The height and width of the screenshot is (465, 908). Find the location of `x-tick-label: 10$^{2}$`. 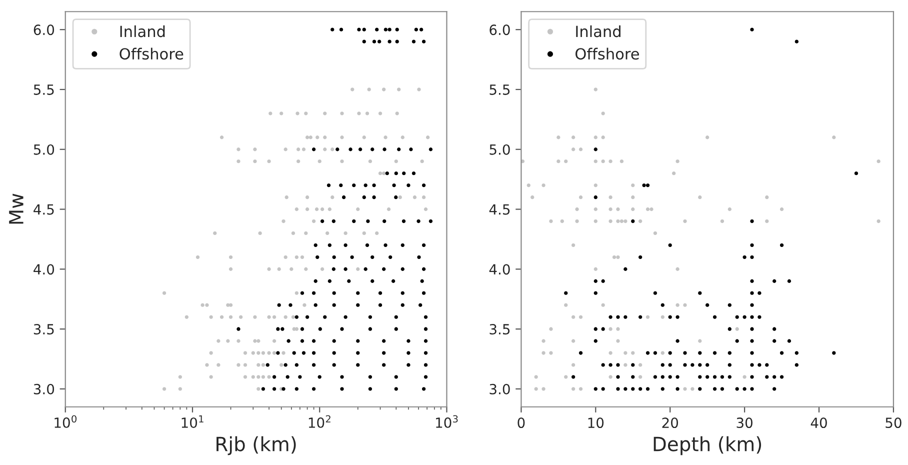

x-tick-label: 10$^{2}$ is located at coordinates (319, 421).